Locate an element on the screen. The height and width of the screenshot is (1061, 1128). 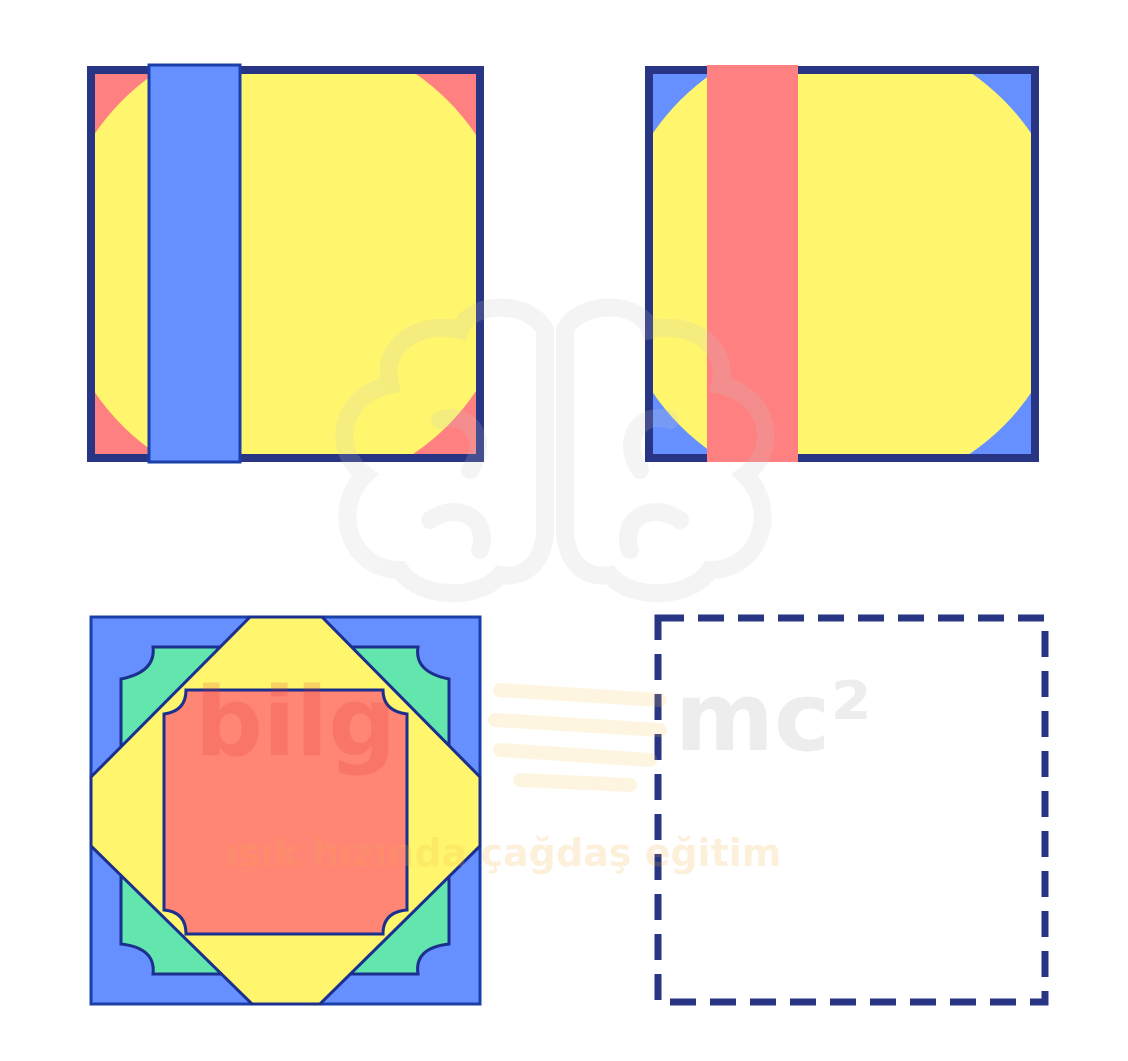
watermark-slogan: ışık hızında çağdaş eğitim is located at coordinates (503, 853).